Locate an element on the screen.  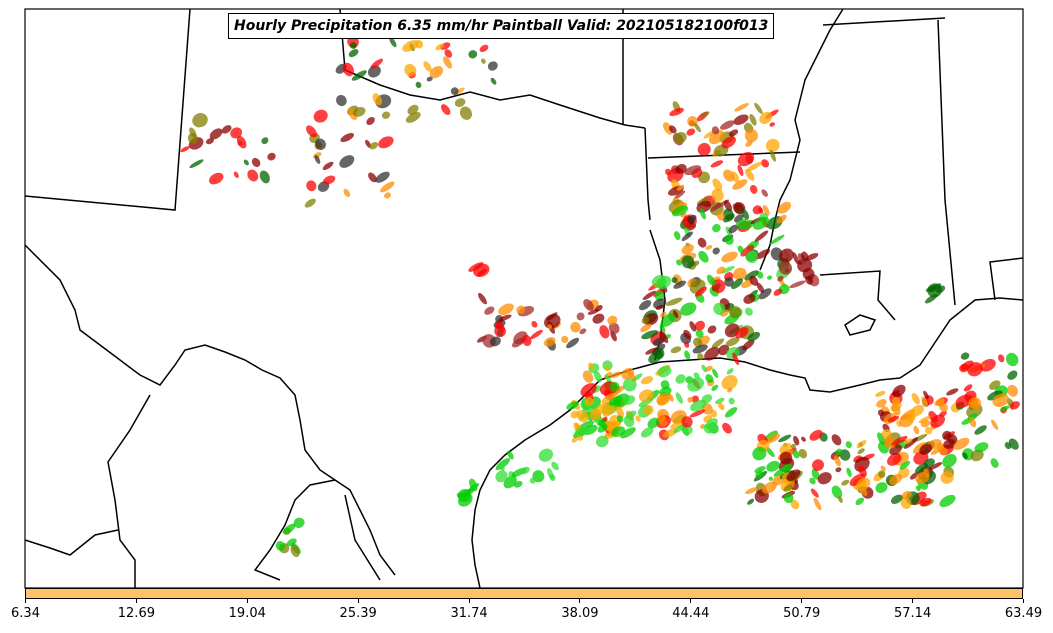
colorbar-tick-label: 12.69 is located at coordinates (136, 613).